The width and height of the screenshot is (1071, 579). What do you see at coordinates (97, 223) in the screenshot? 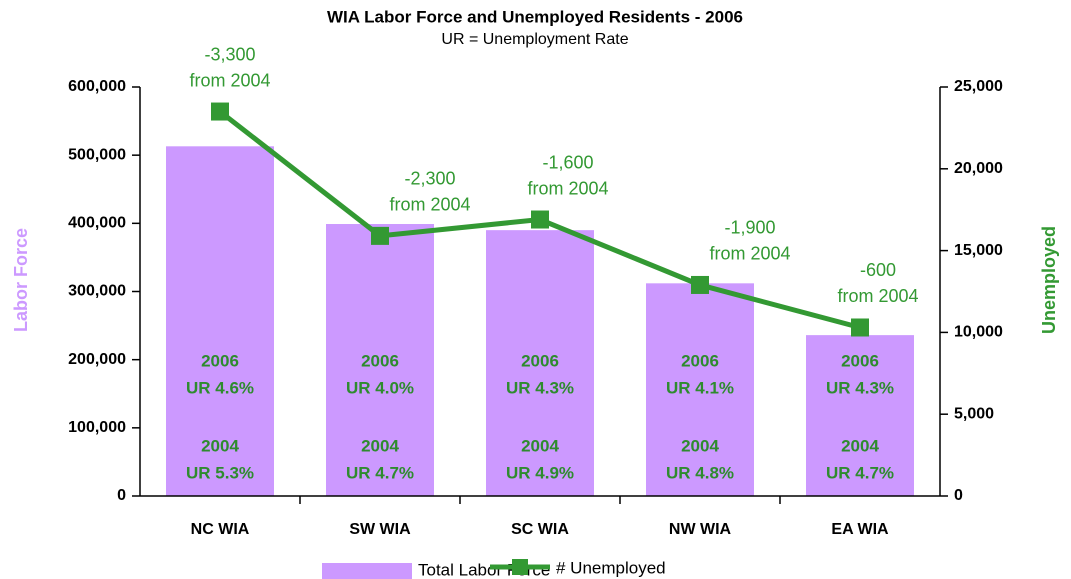
I see `y-tick-label: 400,000` at bounding box center [97, 223].